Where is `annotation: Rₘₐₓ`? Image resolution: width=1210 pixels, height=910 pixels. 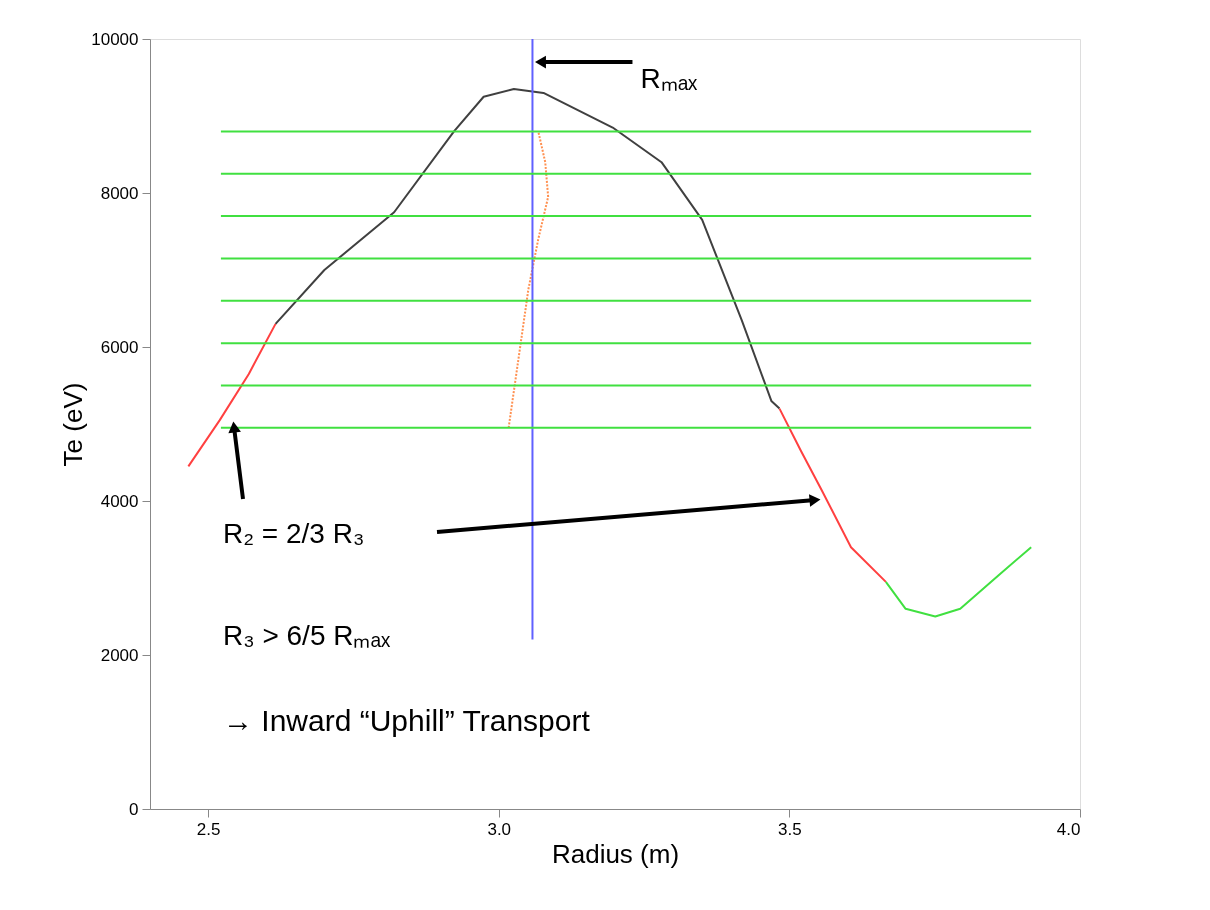
annotation: Rₘₐₓ is located at coordinates (669, 79).